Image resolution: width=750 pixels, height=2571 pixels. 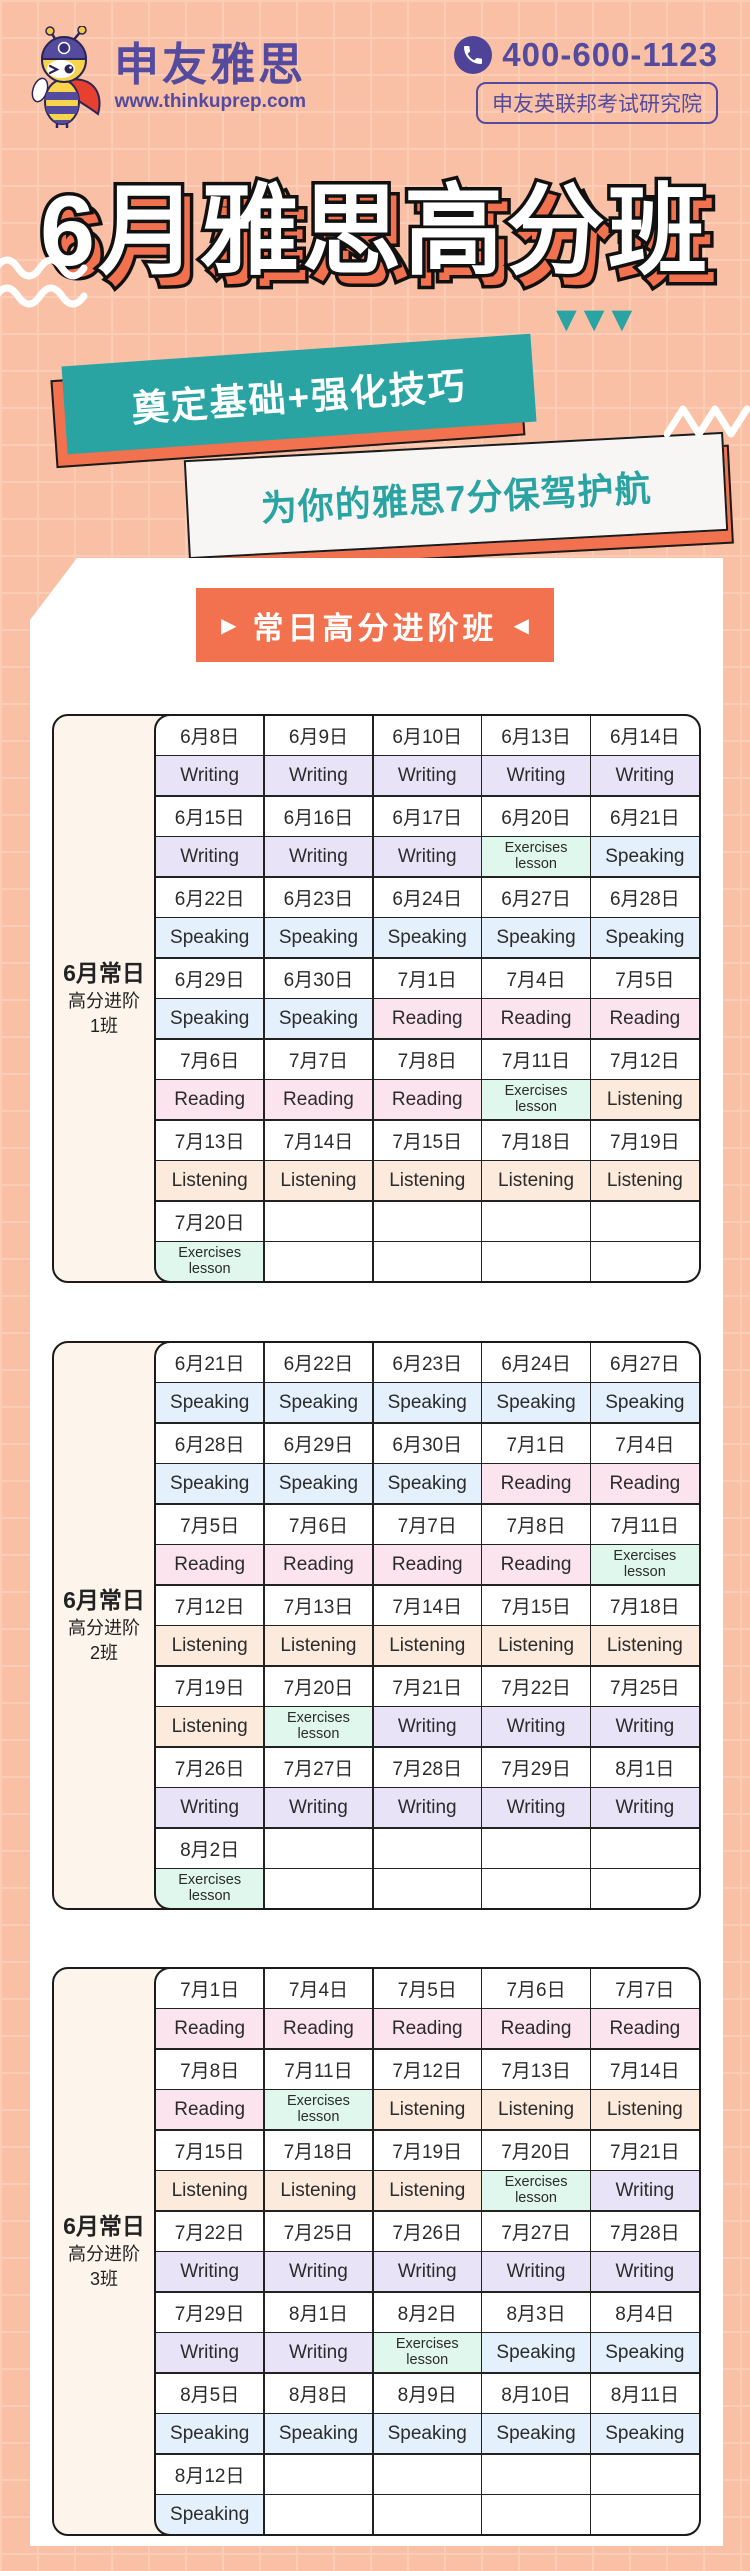 I want to click on date-cell: 6月24日, so click(x=427, y=897).